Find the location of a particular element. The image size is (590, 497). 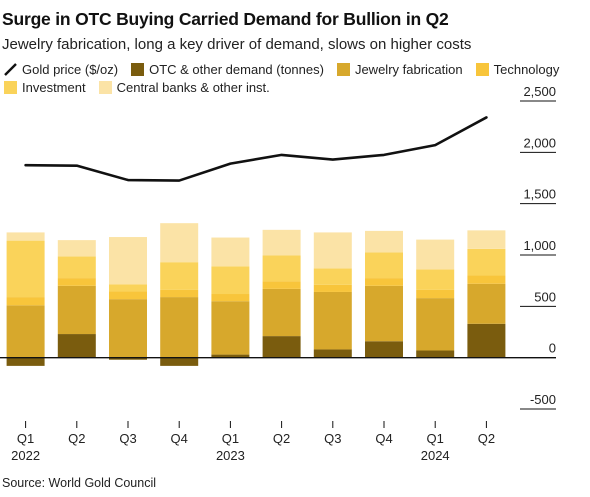

y-axis-tick-label: 500 is located at coordinates (545, 296).